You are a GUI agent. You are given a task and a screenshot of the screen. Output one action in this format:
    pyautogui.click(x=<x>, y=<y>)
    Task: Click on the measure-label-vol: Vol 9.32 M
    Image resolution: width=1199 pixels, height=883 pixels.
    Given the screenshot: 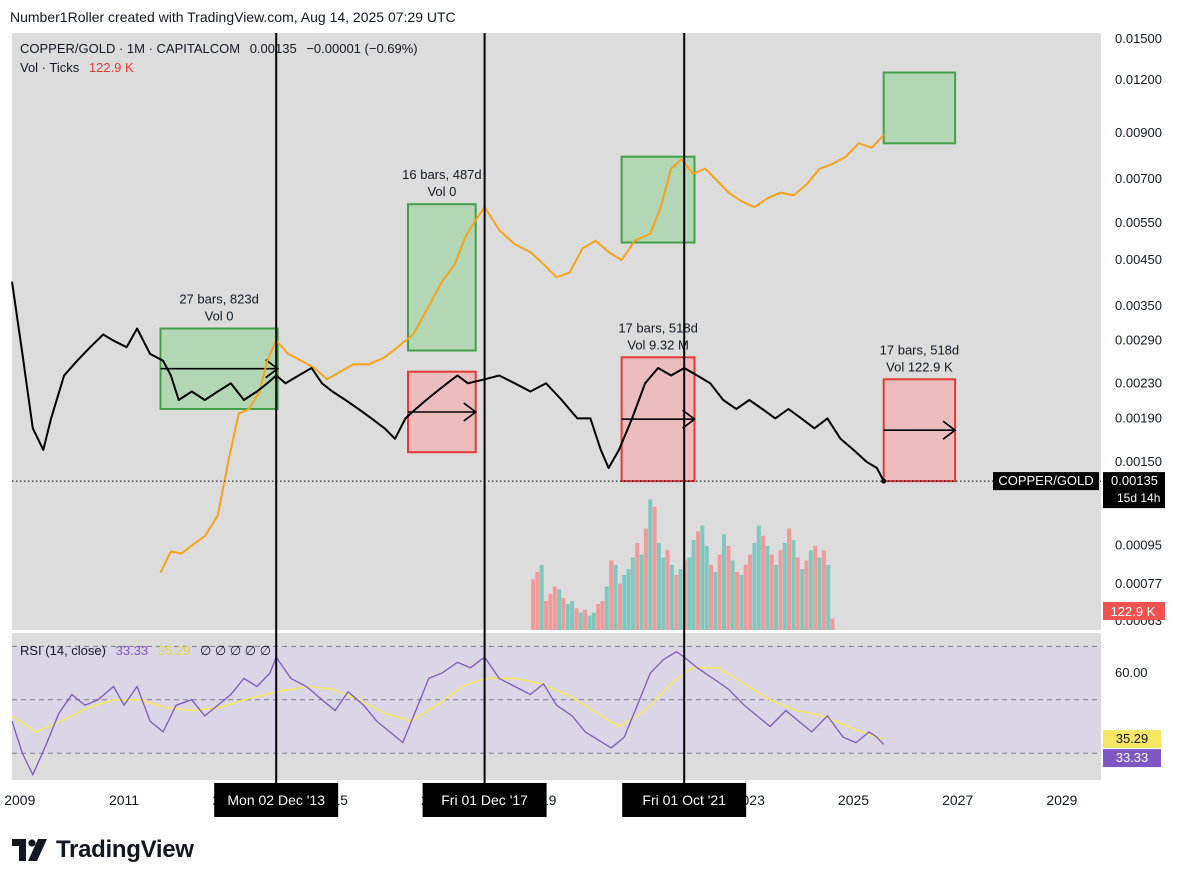 What is the action you would take?
    pyautogui.click(x=657, y=344)
    